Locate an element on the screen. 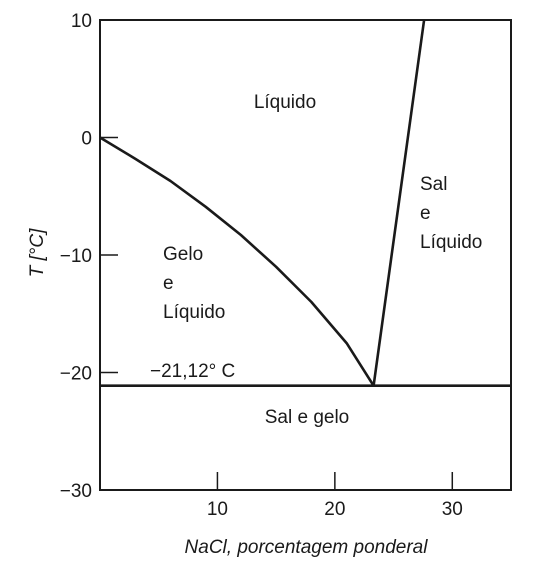 This screenshot has height=563, width=542. region-label-salt-liquid-line-3: Líquido is located at coordinates (451, 242).